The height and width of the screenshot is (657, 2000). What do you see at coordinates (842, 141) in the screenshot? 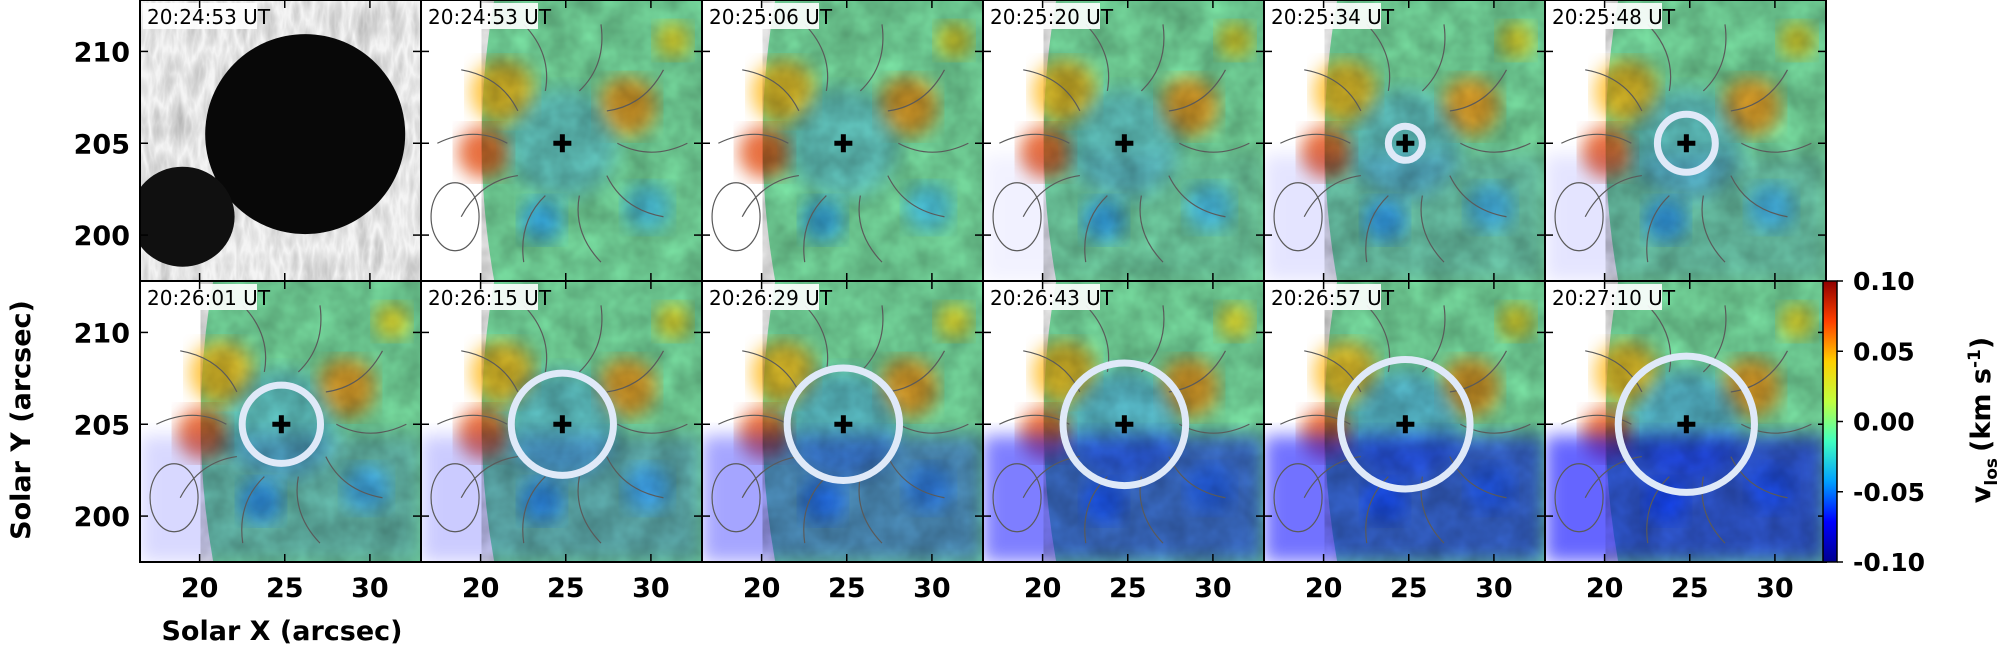
I see `panel: 20:25:06 UT` at bounding box center [842, 141].